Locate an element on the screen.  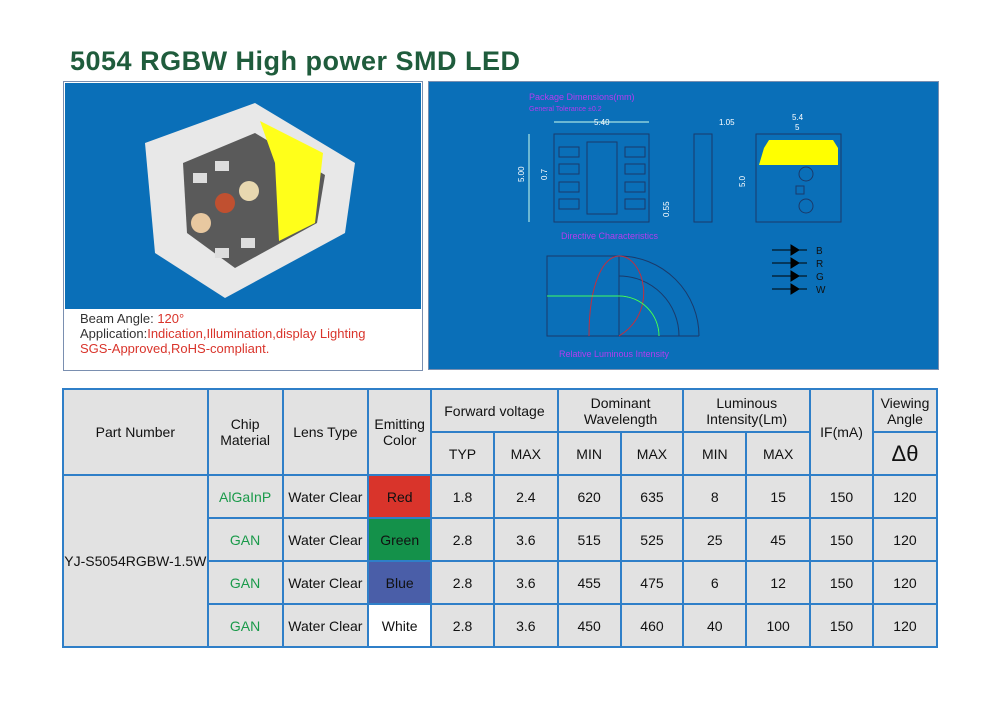
header-luminous-intensity: Luminous Intensity(Lm) is located at coordinates (747, 410).